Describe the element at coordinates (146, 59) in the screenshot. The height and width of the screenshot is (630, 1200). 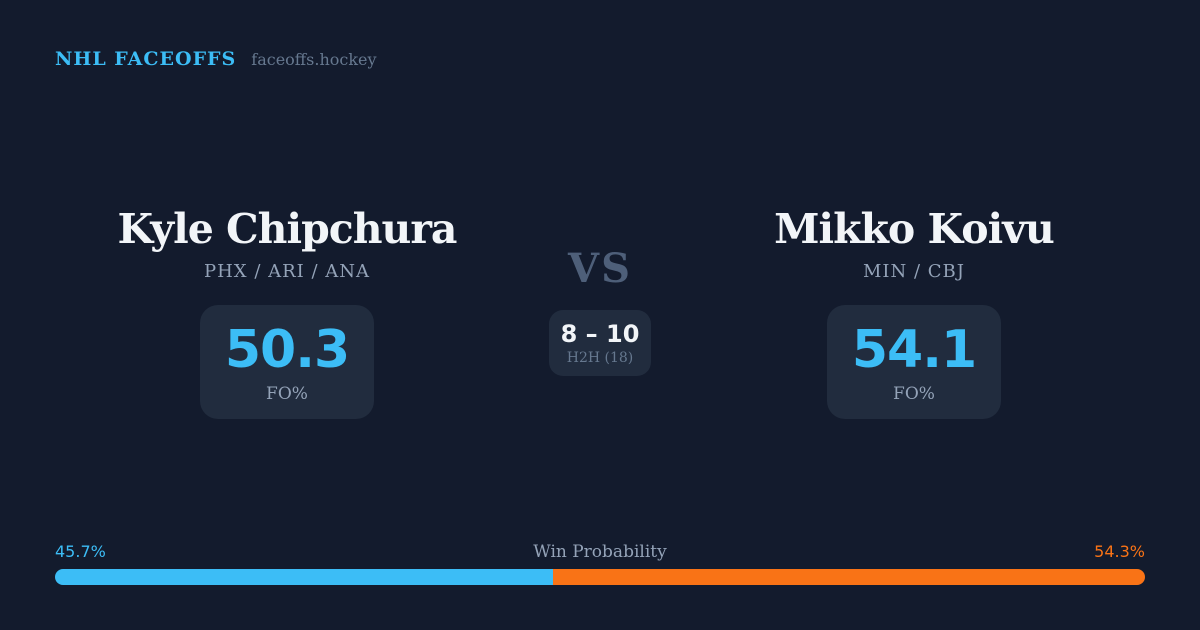
I see `brand-title: NHL FACEOFFS` at that location.